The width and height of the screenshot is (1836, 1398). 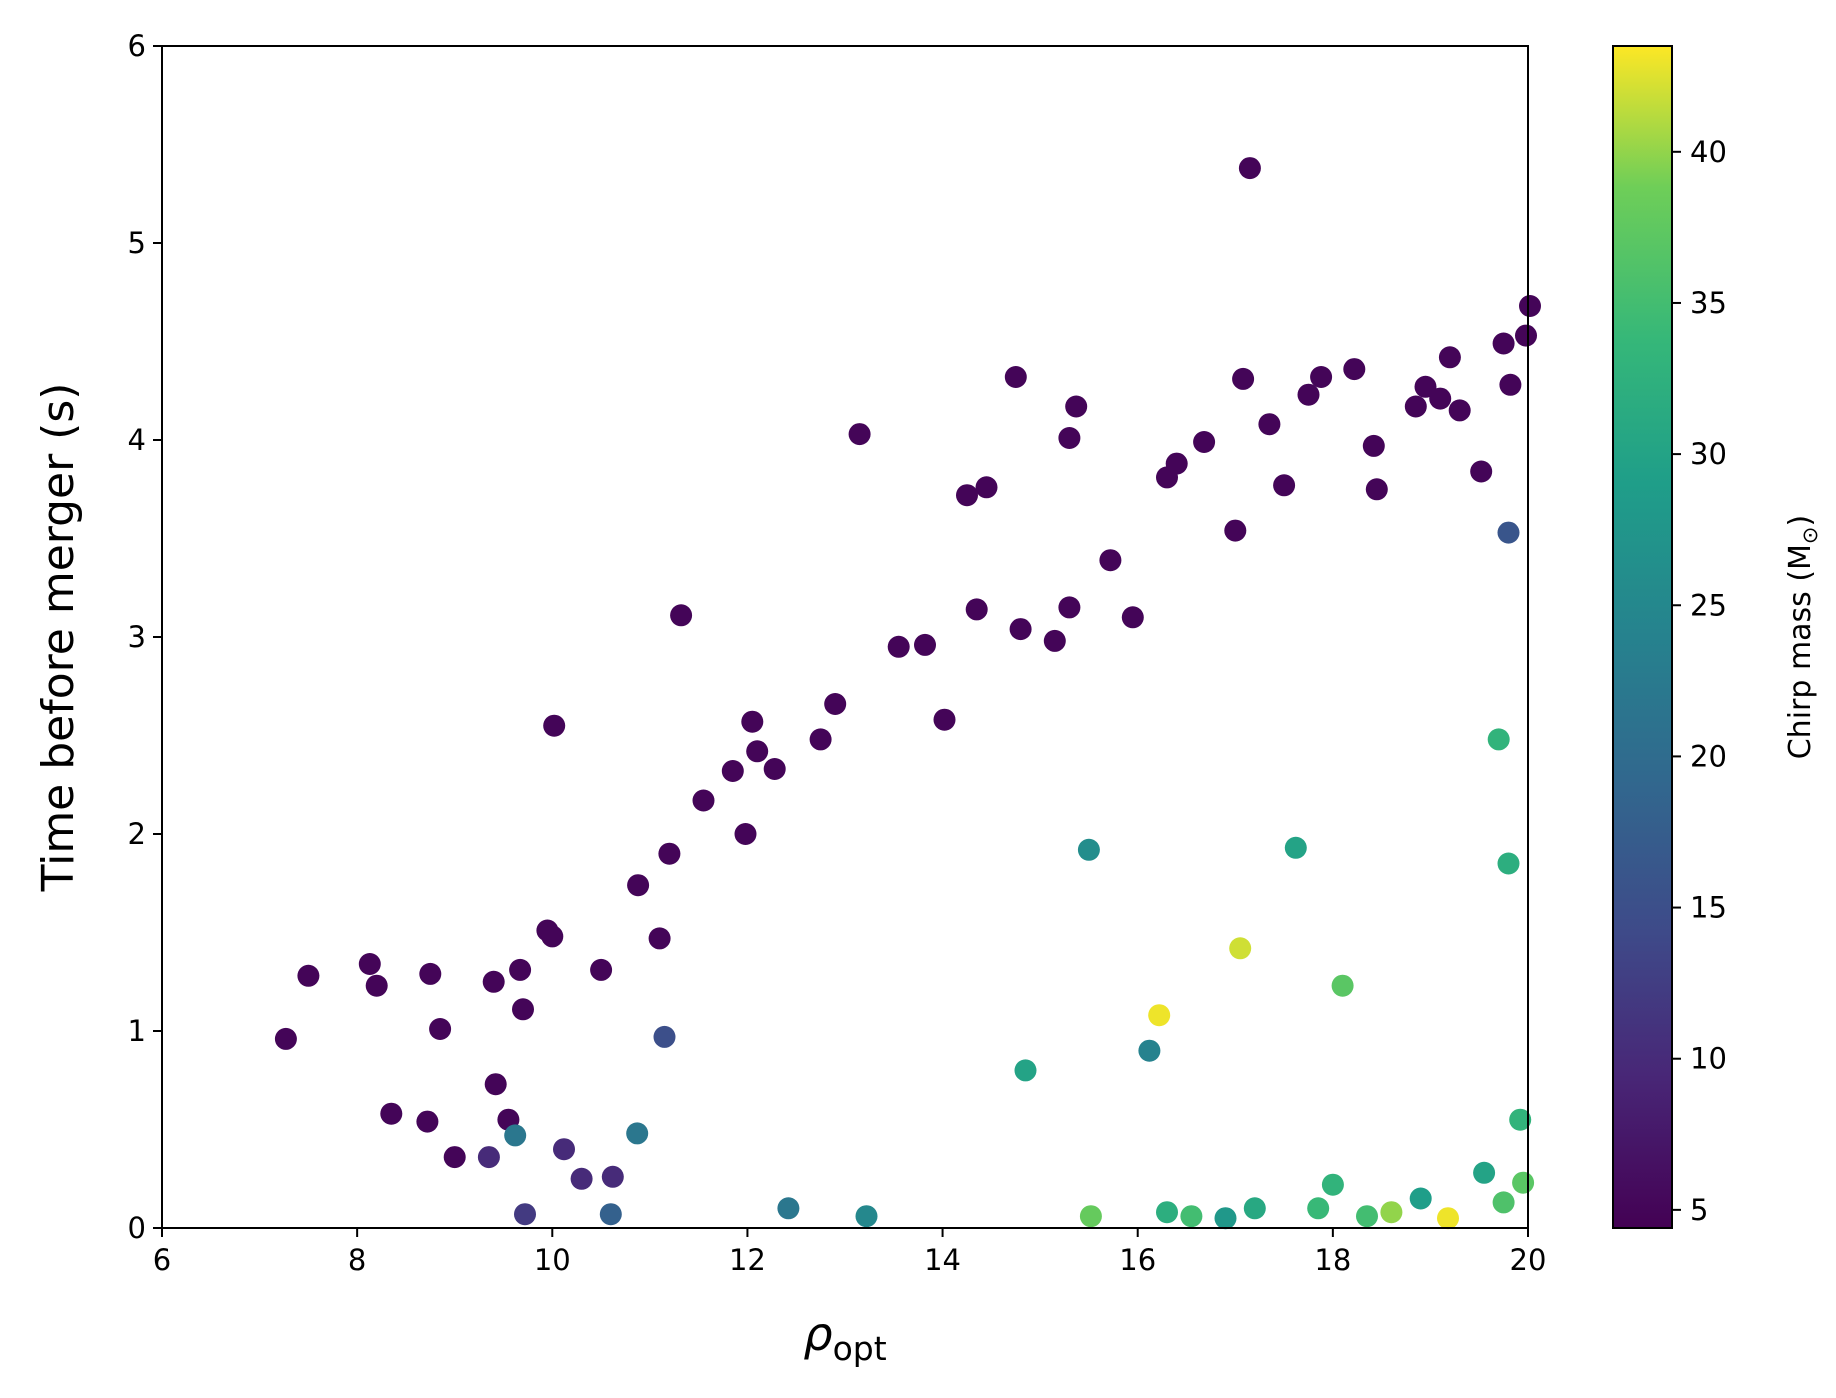 I want to click on colorbar-tick-label: 10, so click(x=1708, y=1059).